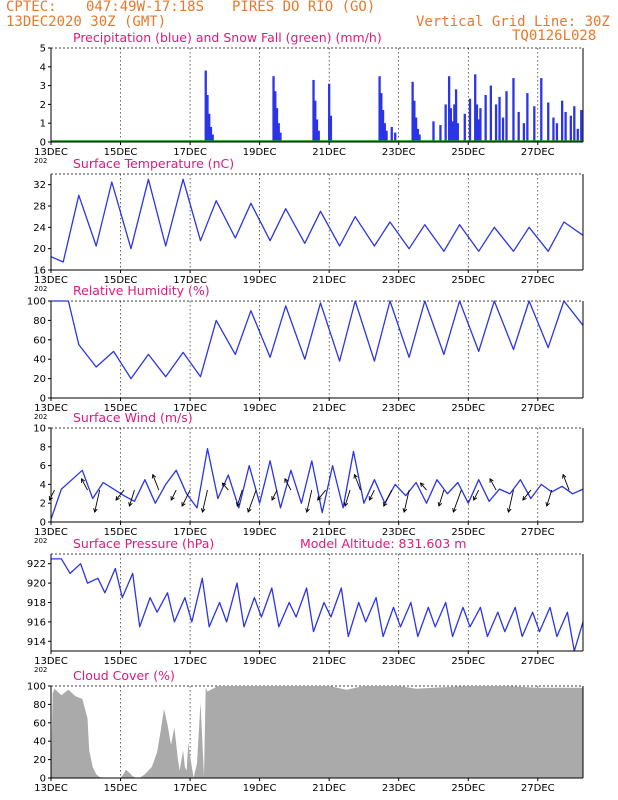  What do you see at coordinates (43, 49) in the screenshot?
I see `y-tick-label: 5` at bounding box center [43, 49].